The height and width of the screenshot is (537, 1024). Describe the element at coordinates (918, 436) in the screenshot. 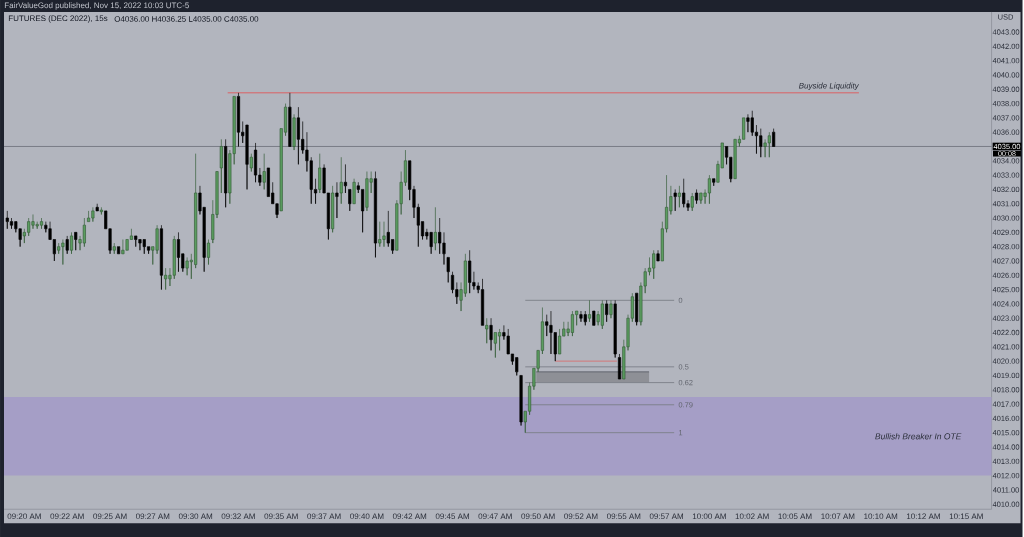

I see `band-label: Bullish Breaker In OTE` at that location.